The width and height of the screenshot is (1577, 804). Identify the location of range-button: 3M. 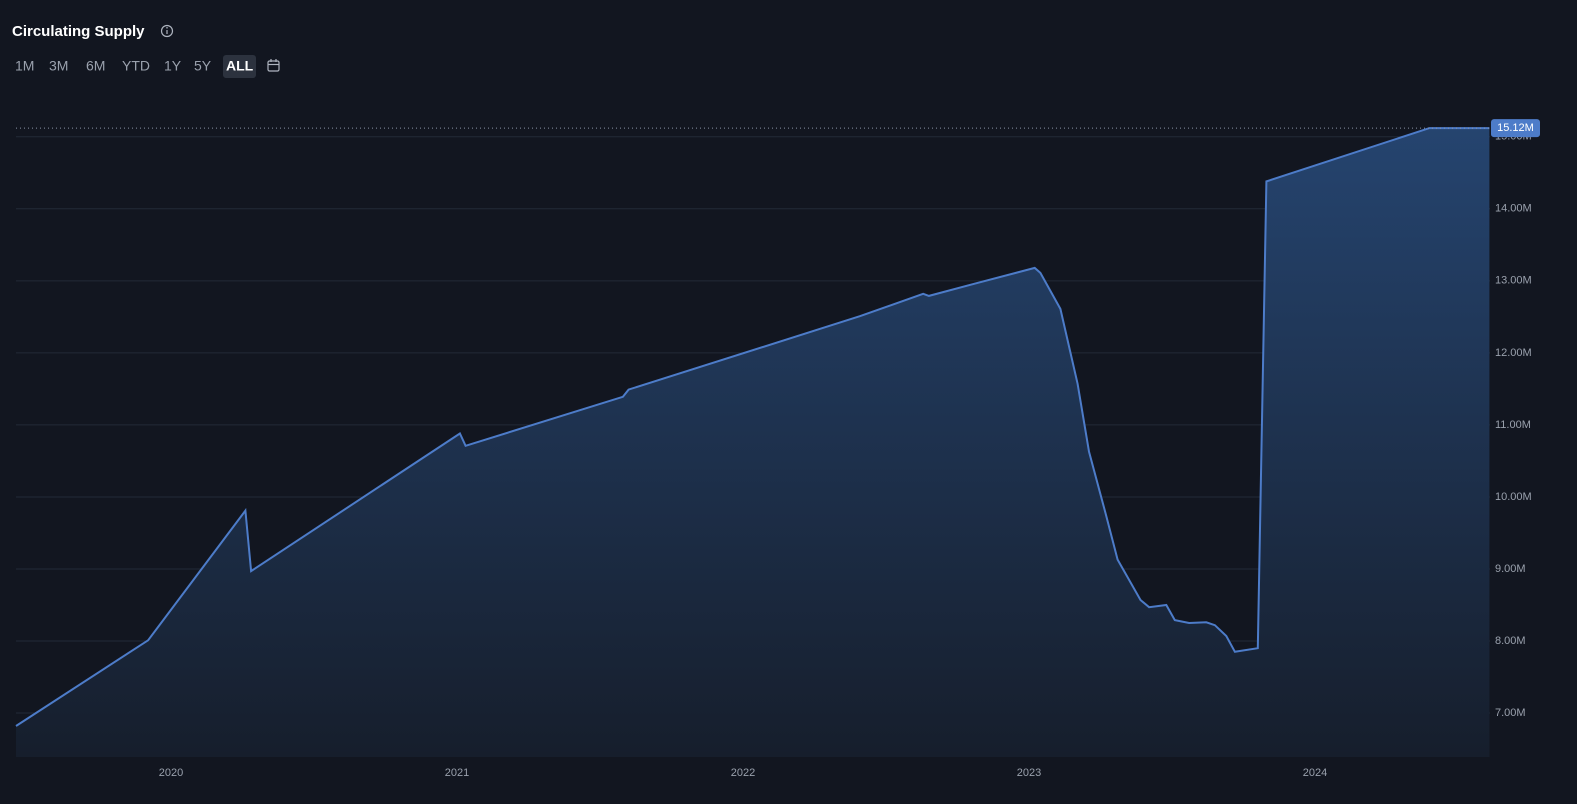
(58, 66).